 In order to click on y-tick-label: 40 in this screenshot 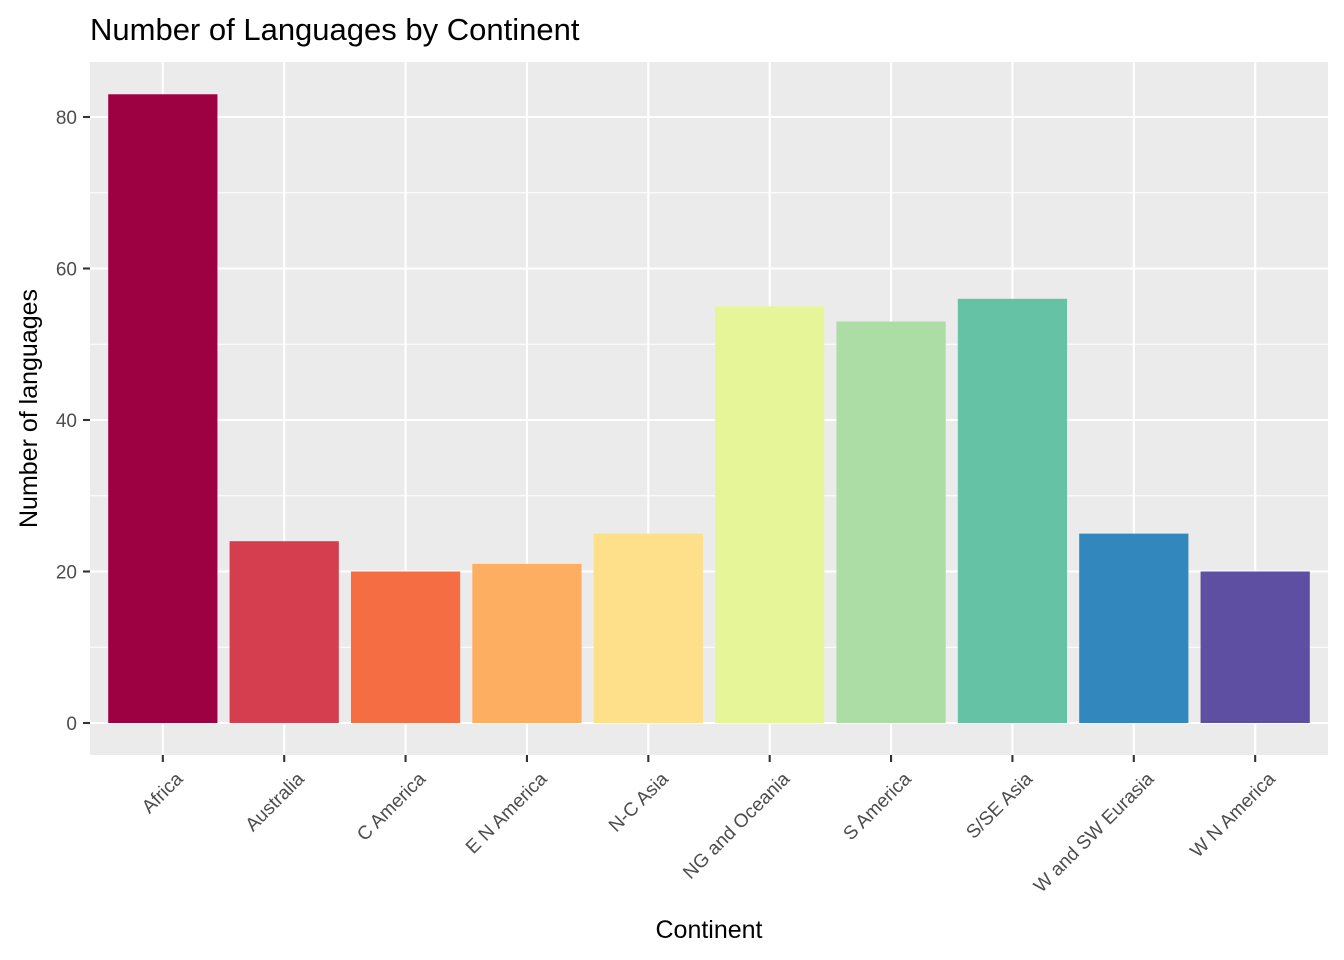, I will do `click(66, 421)`.